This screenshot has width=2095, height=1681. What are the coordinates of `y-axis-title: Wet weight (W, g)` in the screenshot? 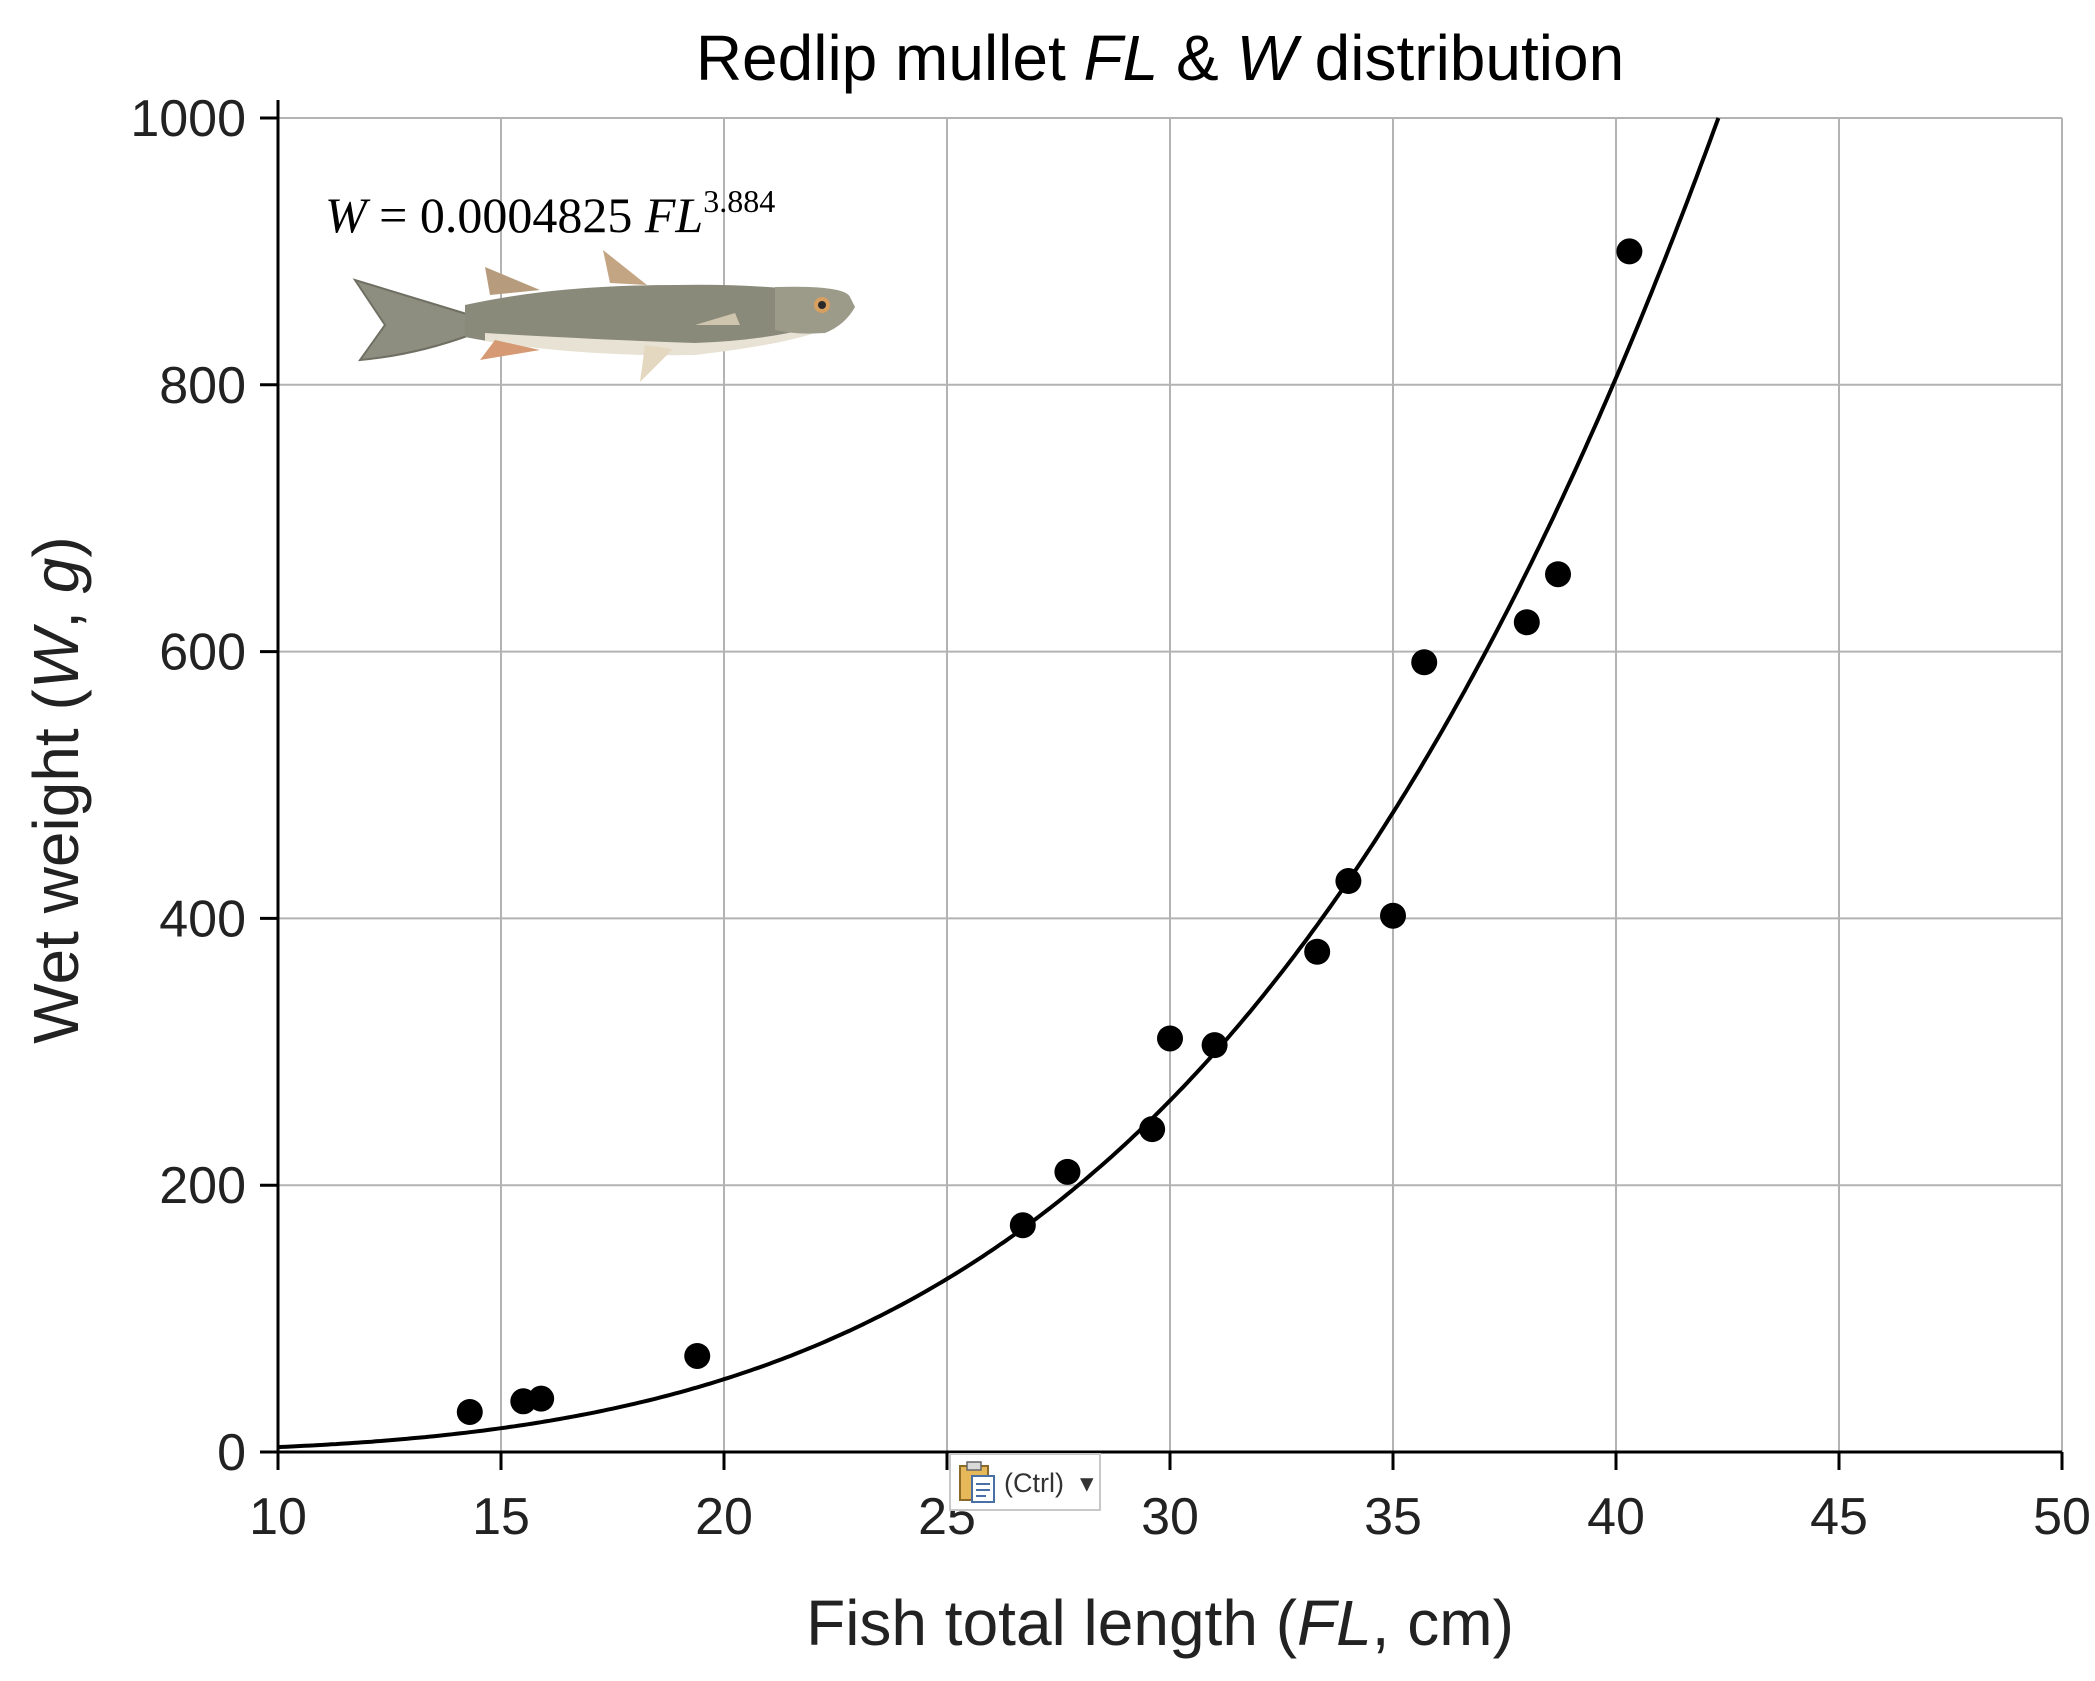 It's located at (56, 789).